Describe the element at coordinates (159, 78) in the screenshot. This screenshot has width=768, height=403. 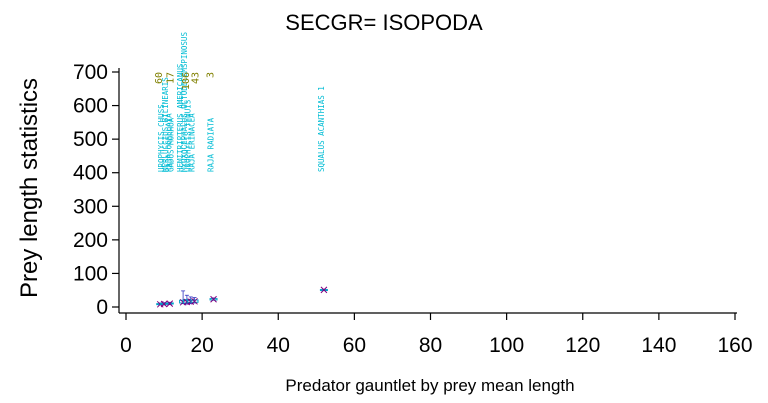
I see `count-label: 60` at that location.